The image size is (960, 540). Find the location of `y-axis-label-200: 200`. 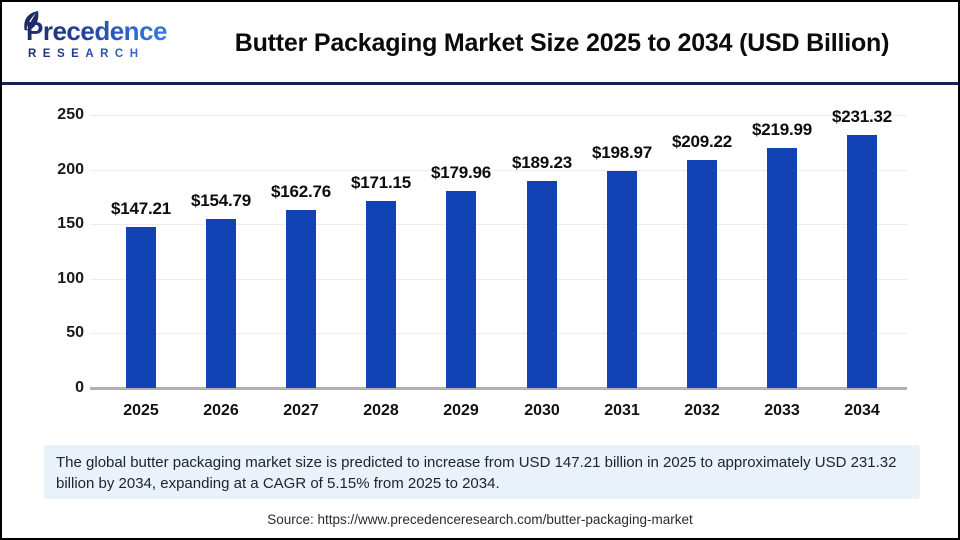

y-axis-label-200: 200 is located at coordinates (70, 169).